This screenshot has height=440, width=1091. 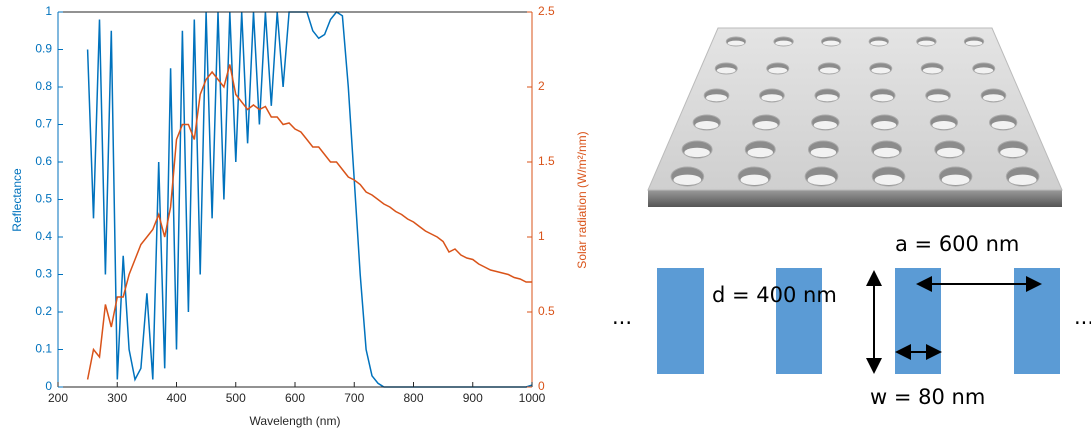 I want to click on y-axis-label: Reflectance, so click(x=17, y=200).